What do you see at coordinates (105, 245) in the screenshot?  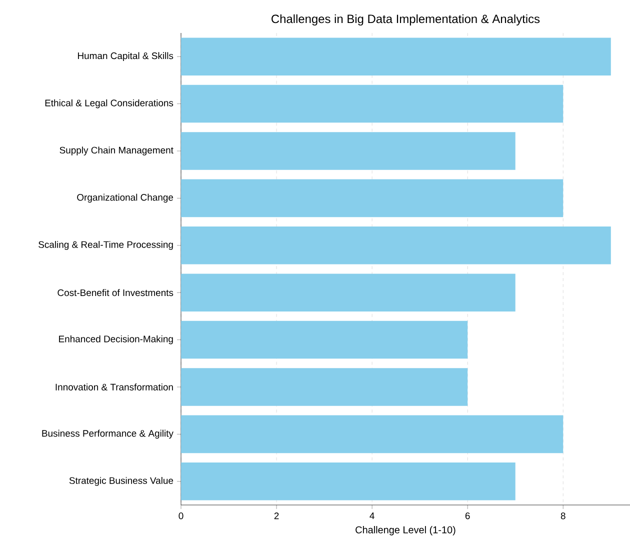 I see `y-tick-label: Scaling & Real-Time Processing` at bounding box center [105, 245].